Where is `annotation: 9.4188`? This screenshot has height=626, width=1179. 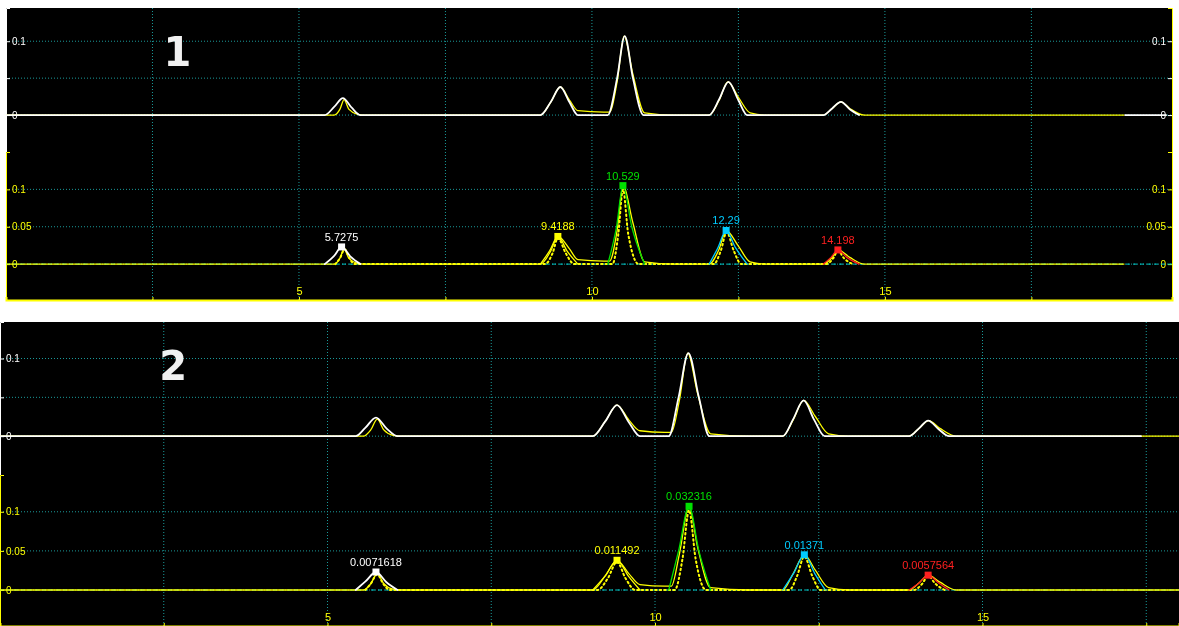
annotation: 9.4188 is located at coordinates (558, 226).